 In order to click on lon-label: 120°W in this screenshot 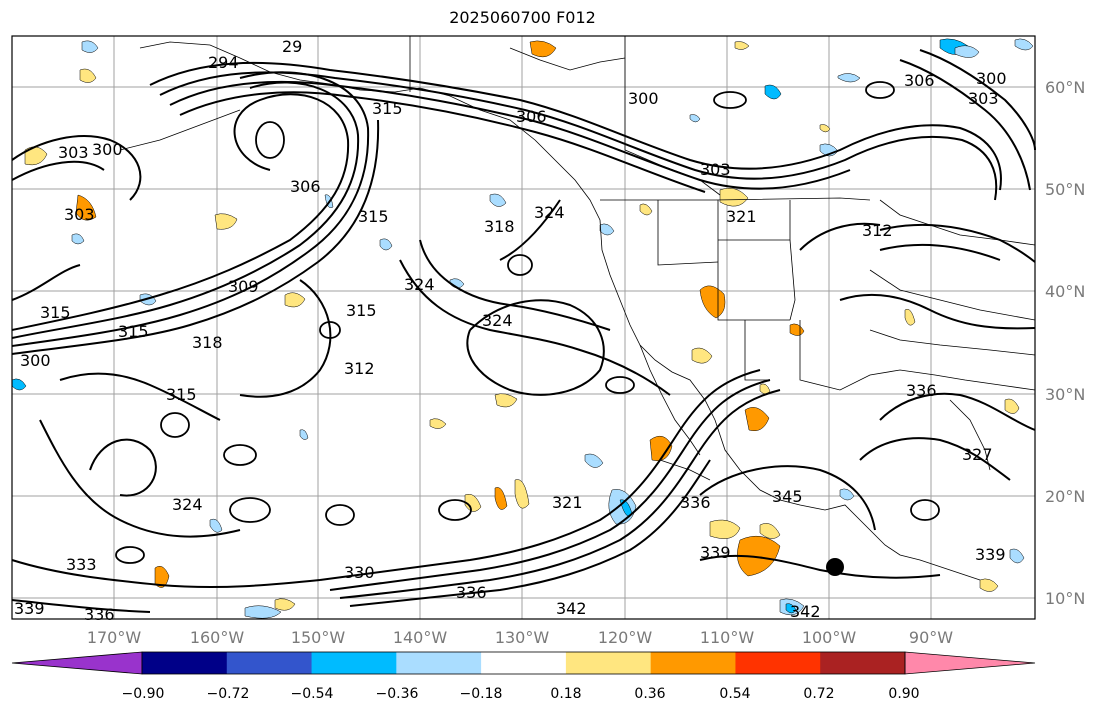, I will do `click(625, 637)`.